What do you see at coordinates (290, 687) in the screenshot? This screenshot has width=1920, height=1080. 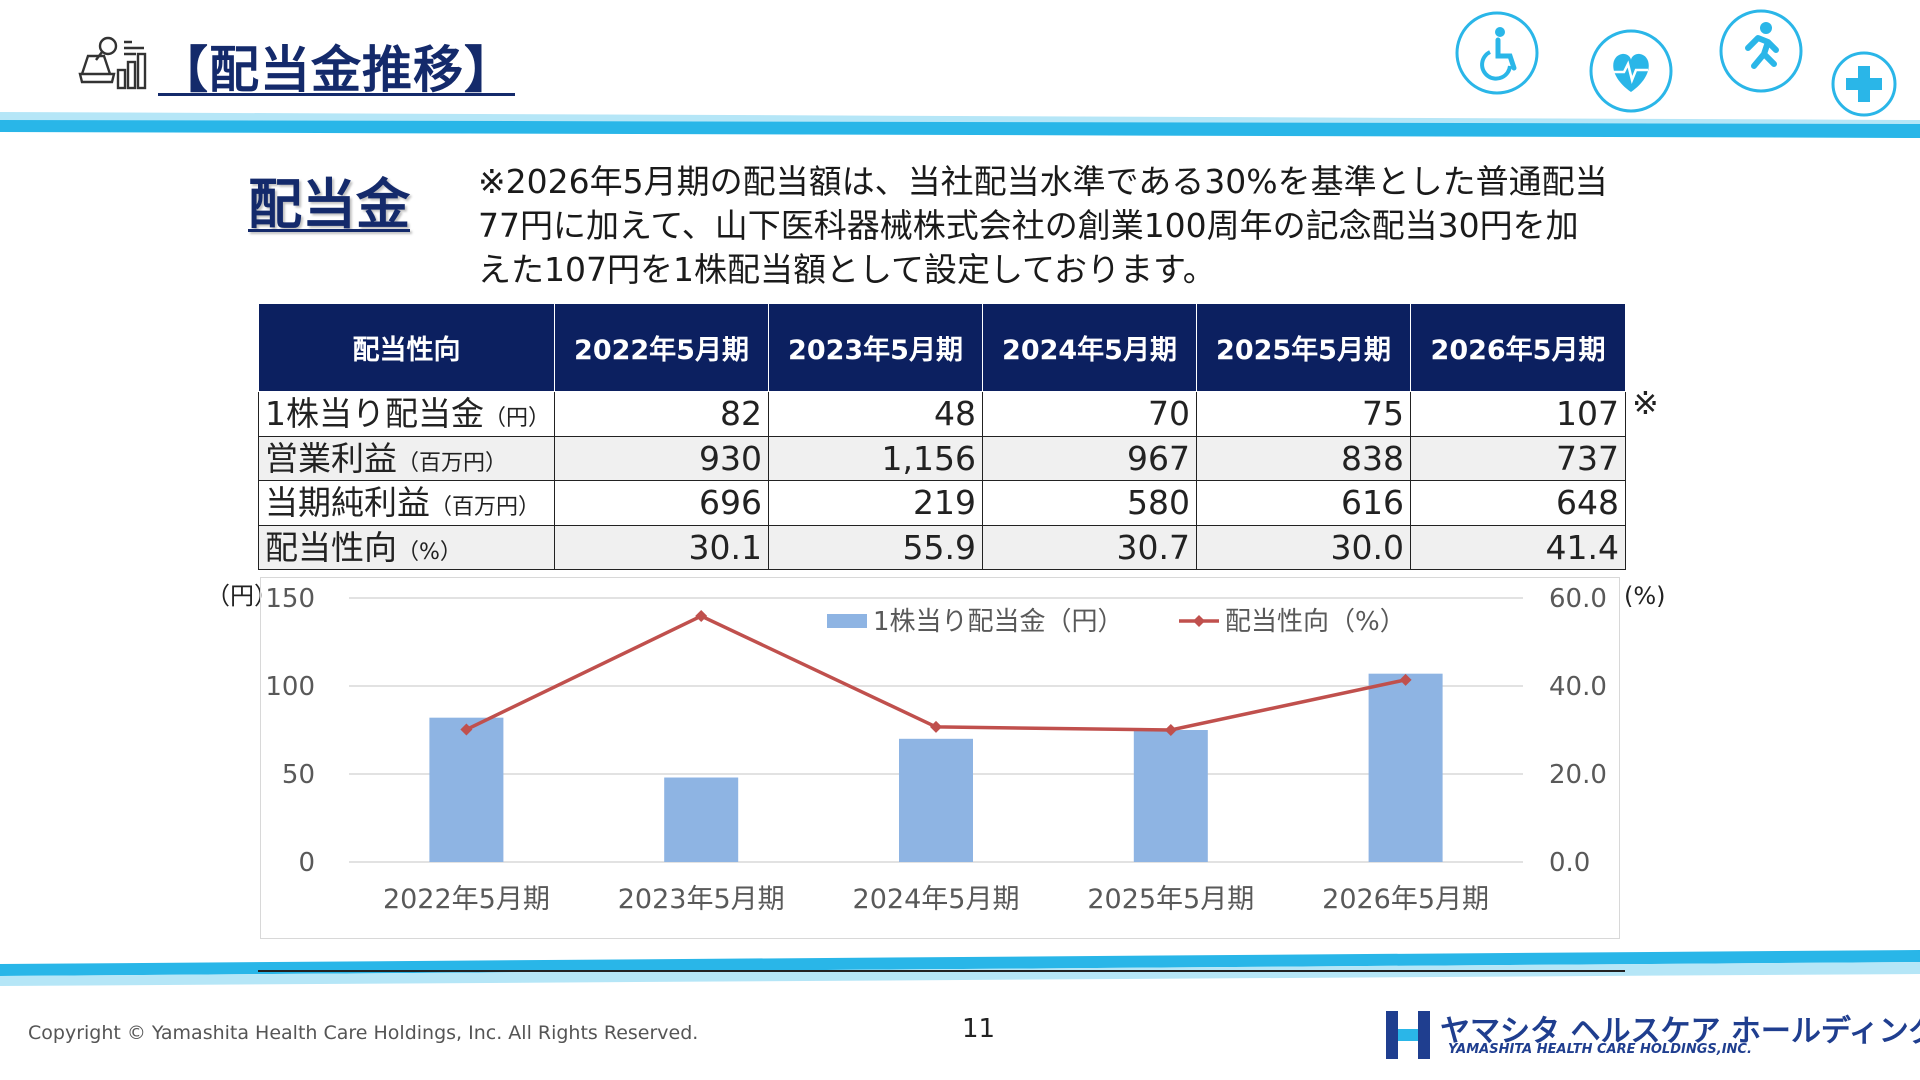 I see `y-left-tick-label: 100` at bounding box center [290, 687].